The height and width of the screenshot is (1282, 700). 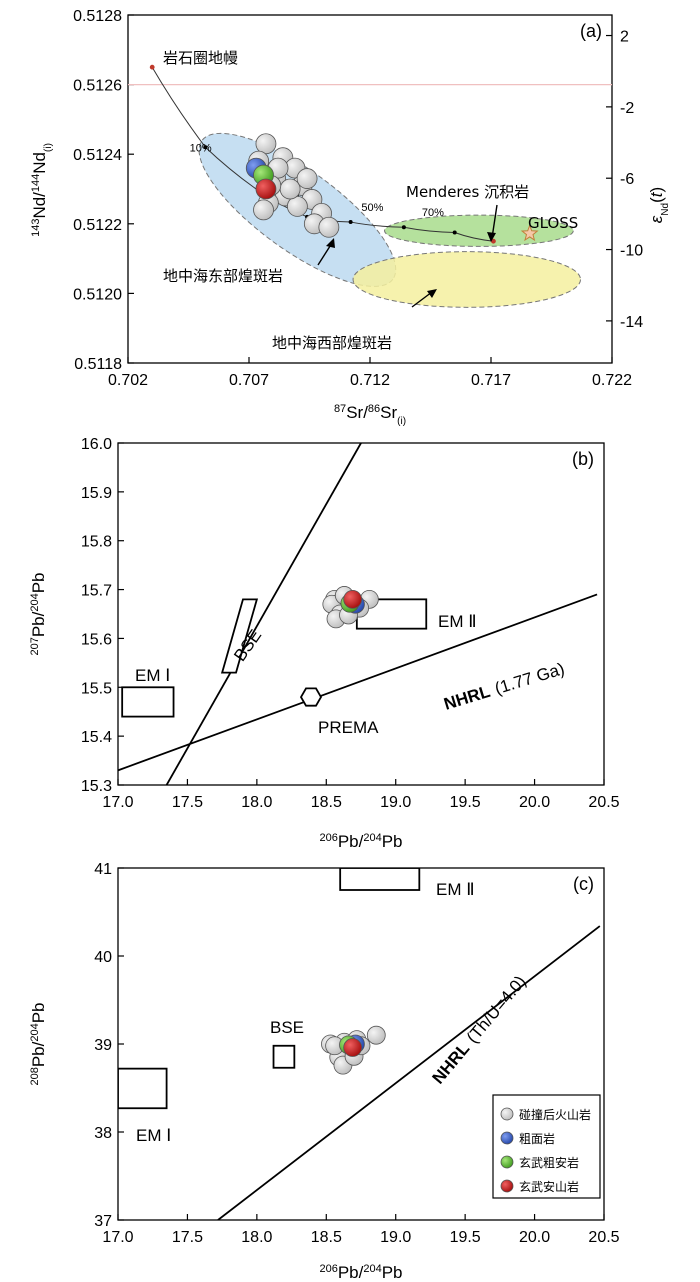 I want to click on x-tick-label: 0.707, so click(x=249, y=380).